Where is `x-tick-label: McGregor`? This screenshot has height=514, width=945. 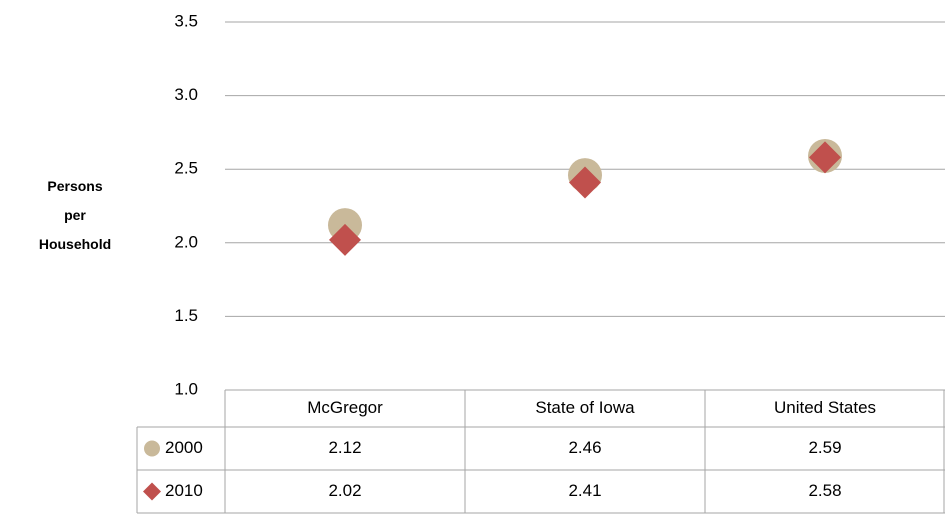 x-tick-label: McGregor is located at coordinates (345, 407).